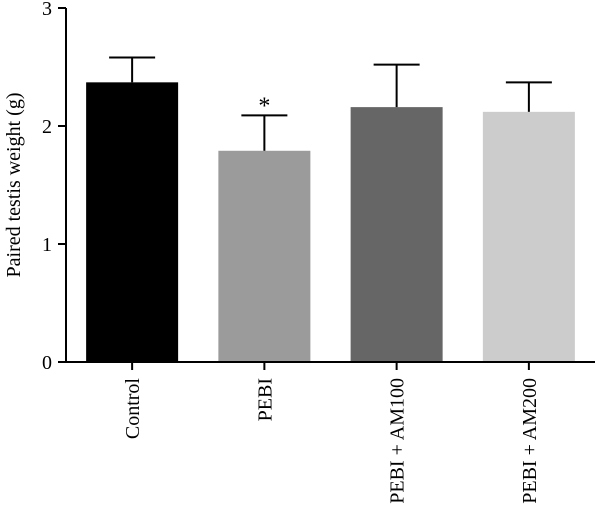 The width and height of the screenshot is (600, 530). What do you see at coordinates (530, 441) in the screenshot?
I see `x-category-label: PEBI + AM200` at bounding box center [530, 441].